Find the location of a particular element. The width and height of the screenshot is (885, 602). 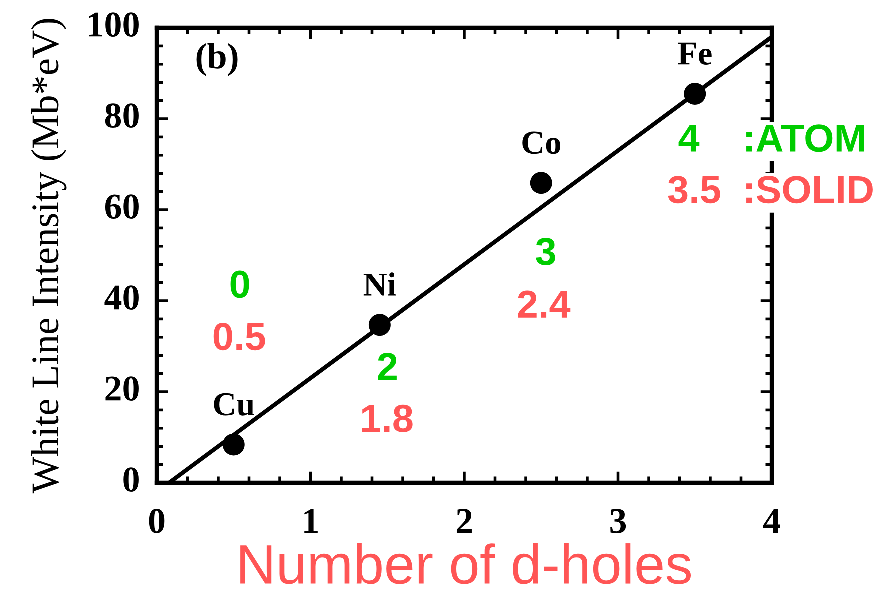

annotation: 3 is located at coordinates (546, 252).